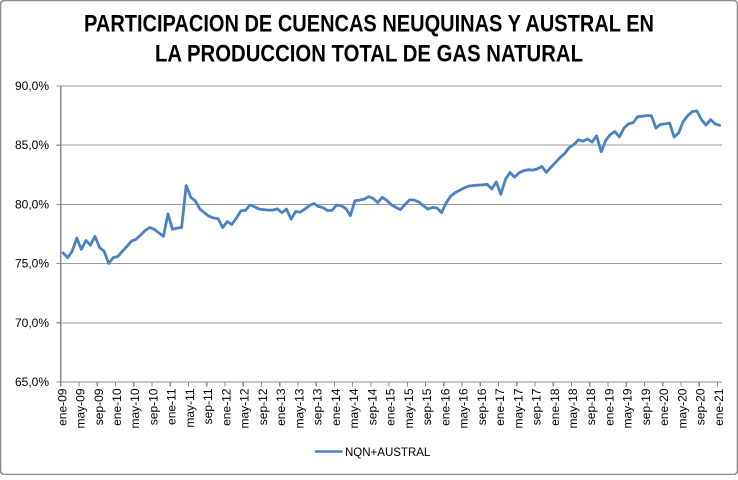 The width and height of the screenshot is (738, 480). I want to click on svg-text: may-17, so click(518, 408).